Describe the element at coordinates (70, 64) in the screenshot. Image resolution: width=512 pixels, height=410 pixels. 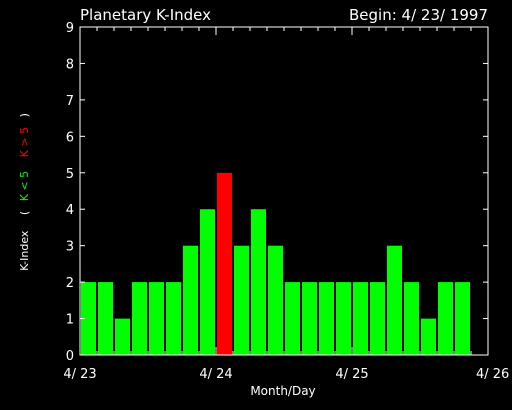
I see `y-tick-label-8: 8` at that location.